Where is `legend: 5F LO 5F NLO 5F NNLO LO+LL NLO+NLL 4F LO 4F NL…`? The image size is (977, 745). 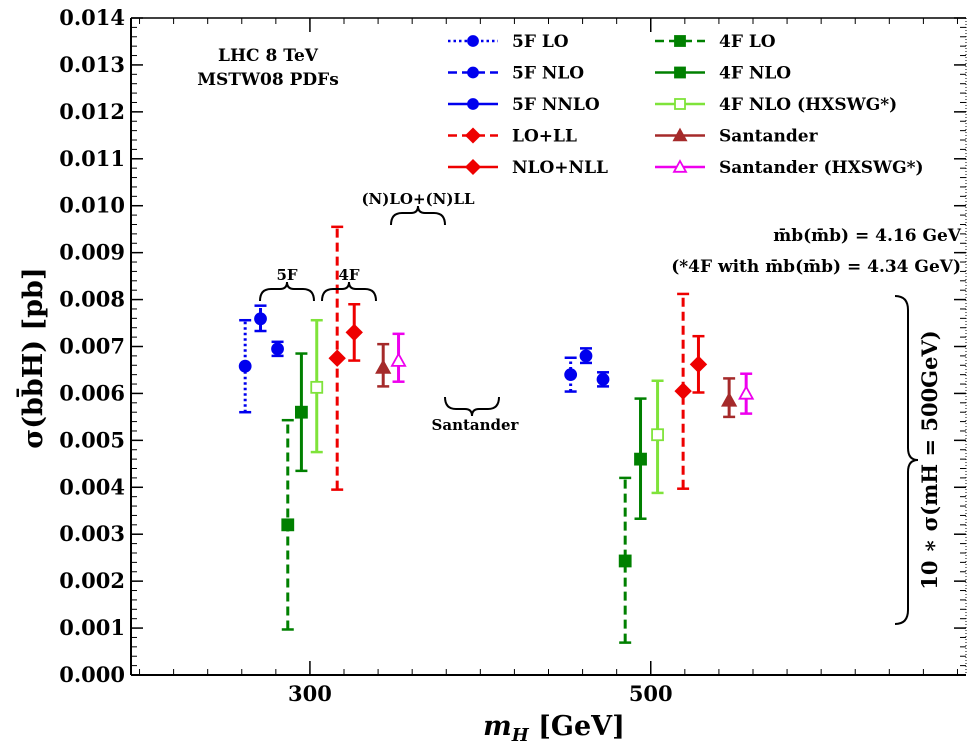
legend: 5F LO 5F NLO 5F NNLO LO+LL NLO+NLL 4F LO 4F NL… is located at coordinates (686, 105).